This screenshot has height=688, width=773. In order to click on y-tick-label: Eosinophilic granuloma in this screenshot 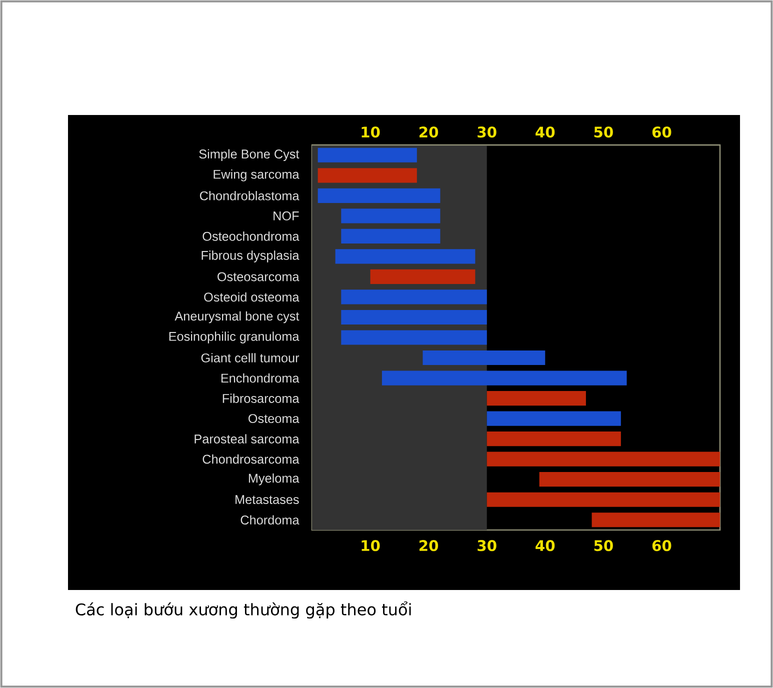, I will do `click(234, 338)`.